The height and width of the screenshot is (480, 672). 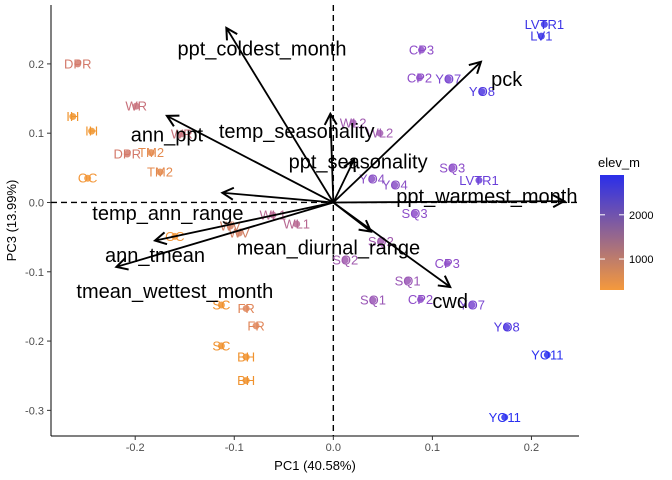 I want to click on data-point-42: YO11, so click(x=505, y=417).